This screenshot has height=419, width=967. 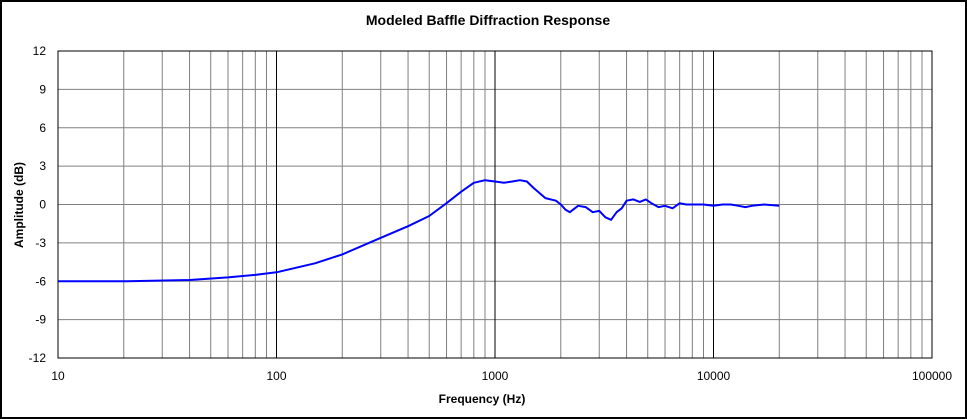 What do you see at coordinates (38, 204) in the screenshot?
I see `y-tick-labels: 12 9 6 3 0 -3 -6 -9 -12` at bounding box center [38, 204].